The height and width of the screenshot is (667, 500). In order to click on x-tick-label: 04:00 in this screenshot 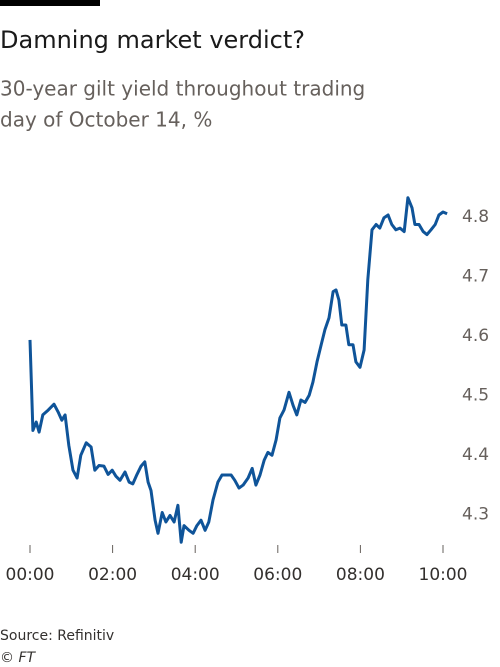, I will do `click(195, 575)`.